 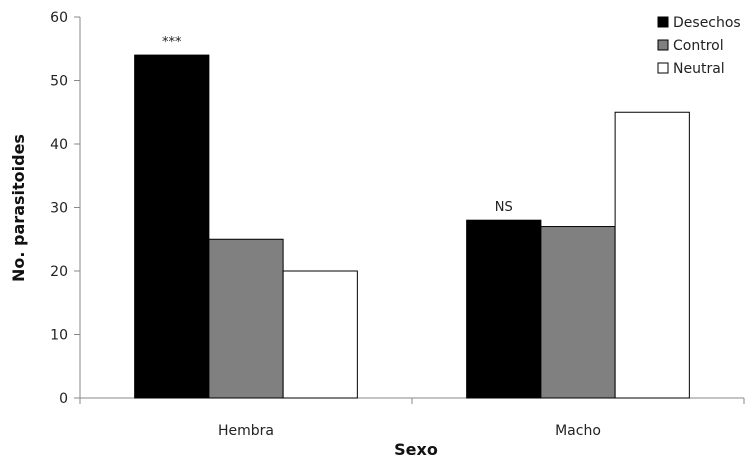 I want to click on bar-neutral-hembra, so click(x=320, y=334).